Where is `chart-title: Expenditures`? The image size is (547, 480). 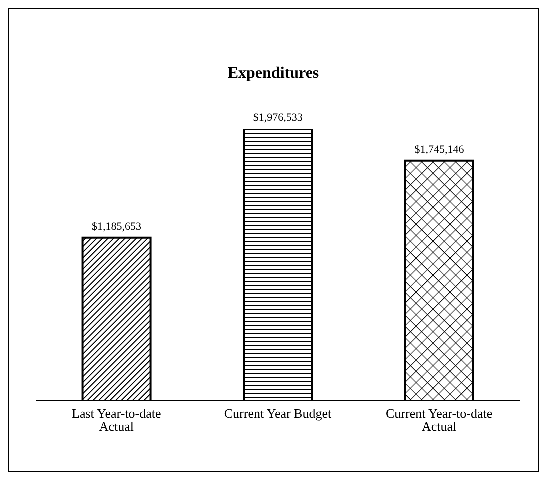
chart-title: Expenditures is located at coordinates (273, 74).